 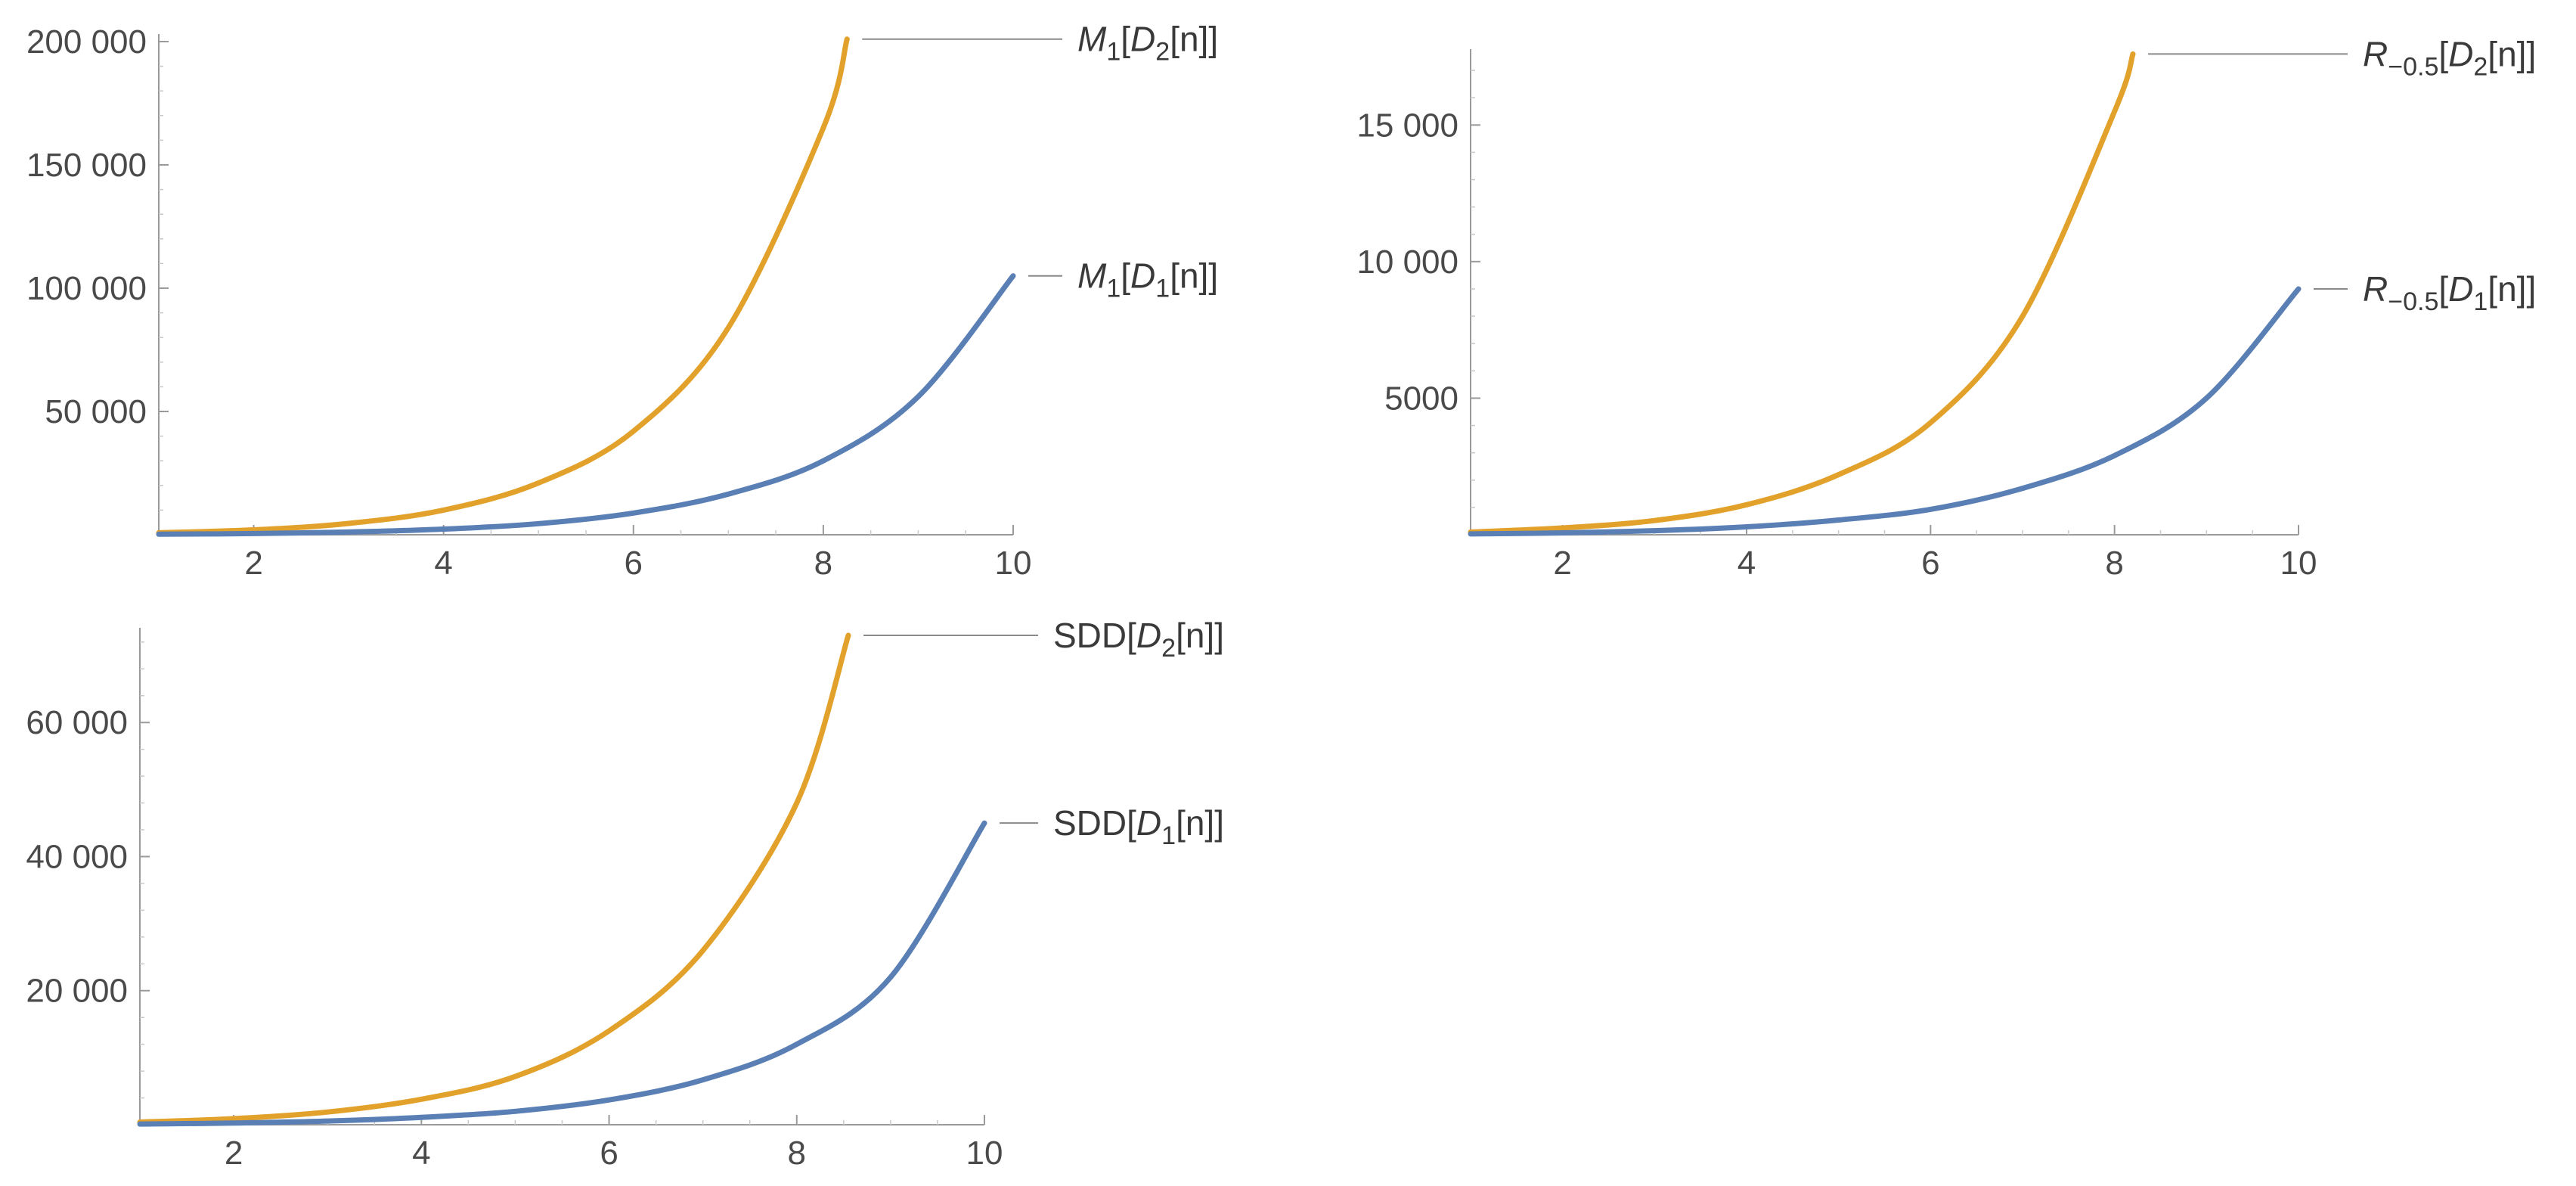 I want to click on y-tick-label: 20 000, so click(x=77, y=991).